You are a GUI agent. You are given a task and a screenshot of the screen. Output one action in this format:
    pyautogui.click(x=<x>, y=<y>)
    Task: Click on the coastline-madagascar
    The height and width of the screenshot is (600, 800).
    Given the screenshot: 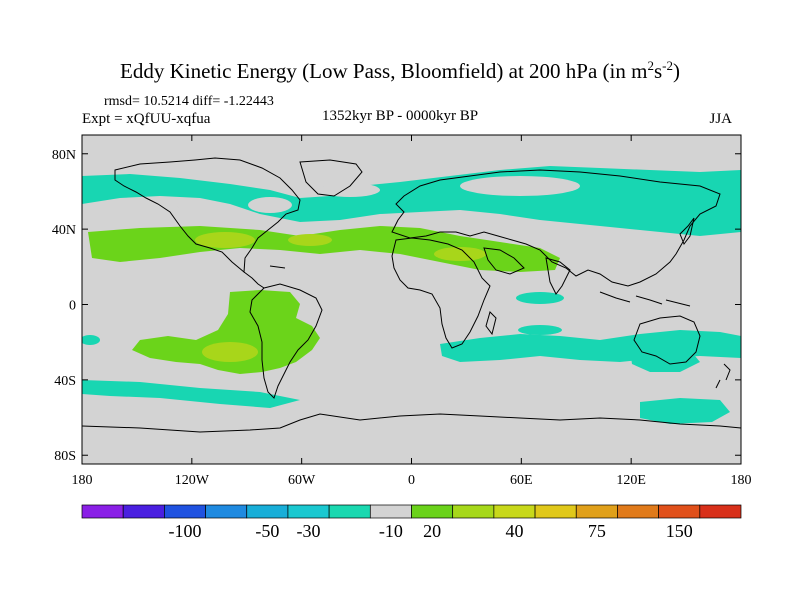 What is the action you would take?
    pyautogui.click(x=491, y=323)
    